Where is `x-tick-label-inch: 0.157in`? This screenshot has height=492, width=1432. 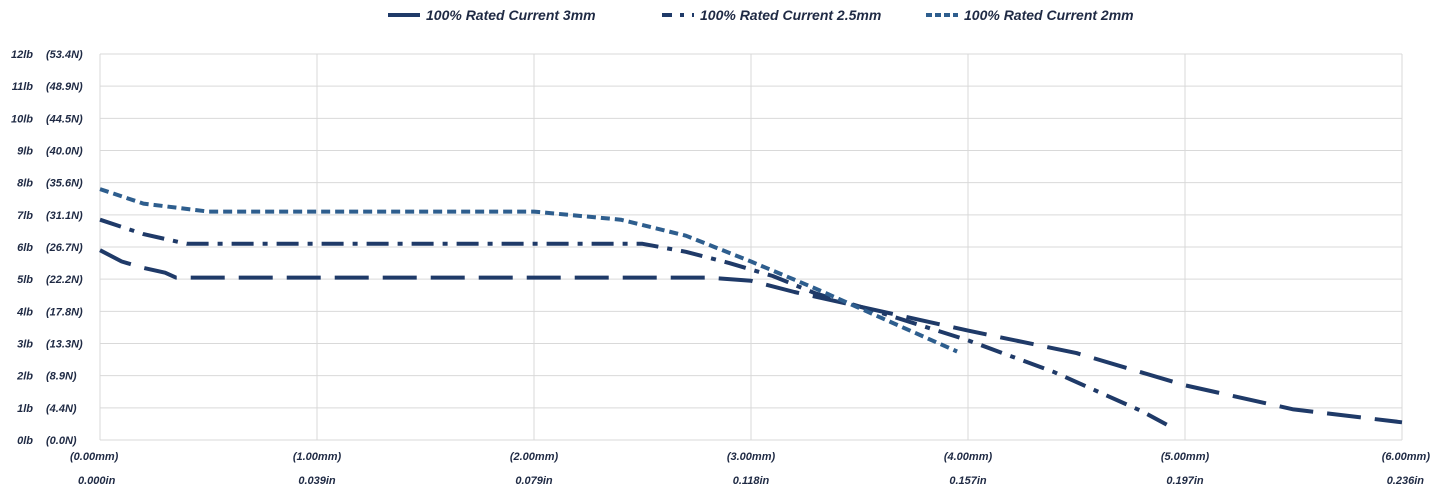 x-tick-label-inch: 0.157in is located at coordinates (968, 481).